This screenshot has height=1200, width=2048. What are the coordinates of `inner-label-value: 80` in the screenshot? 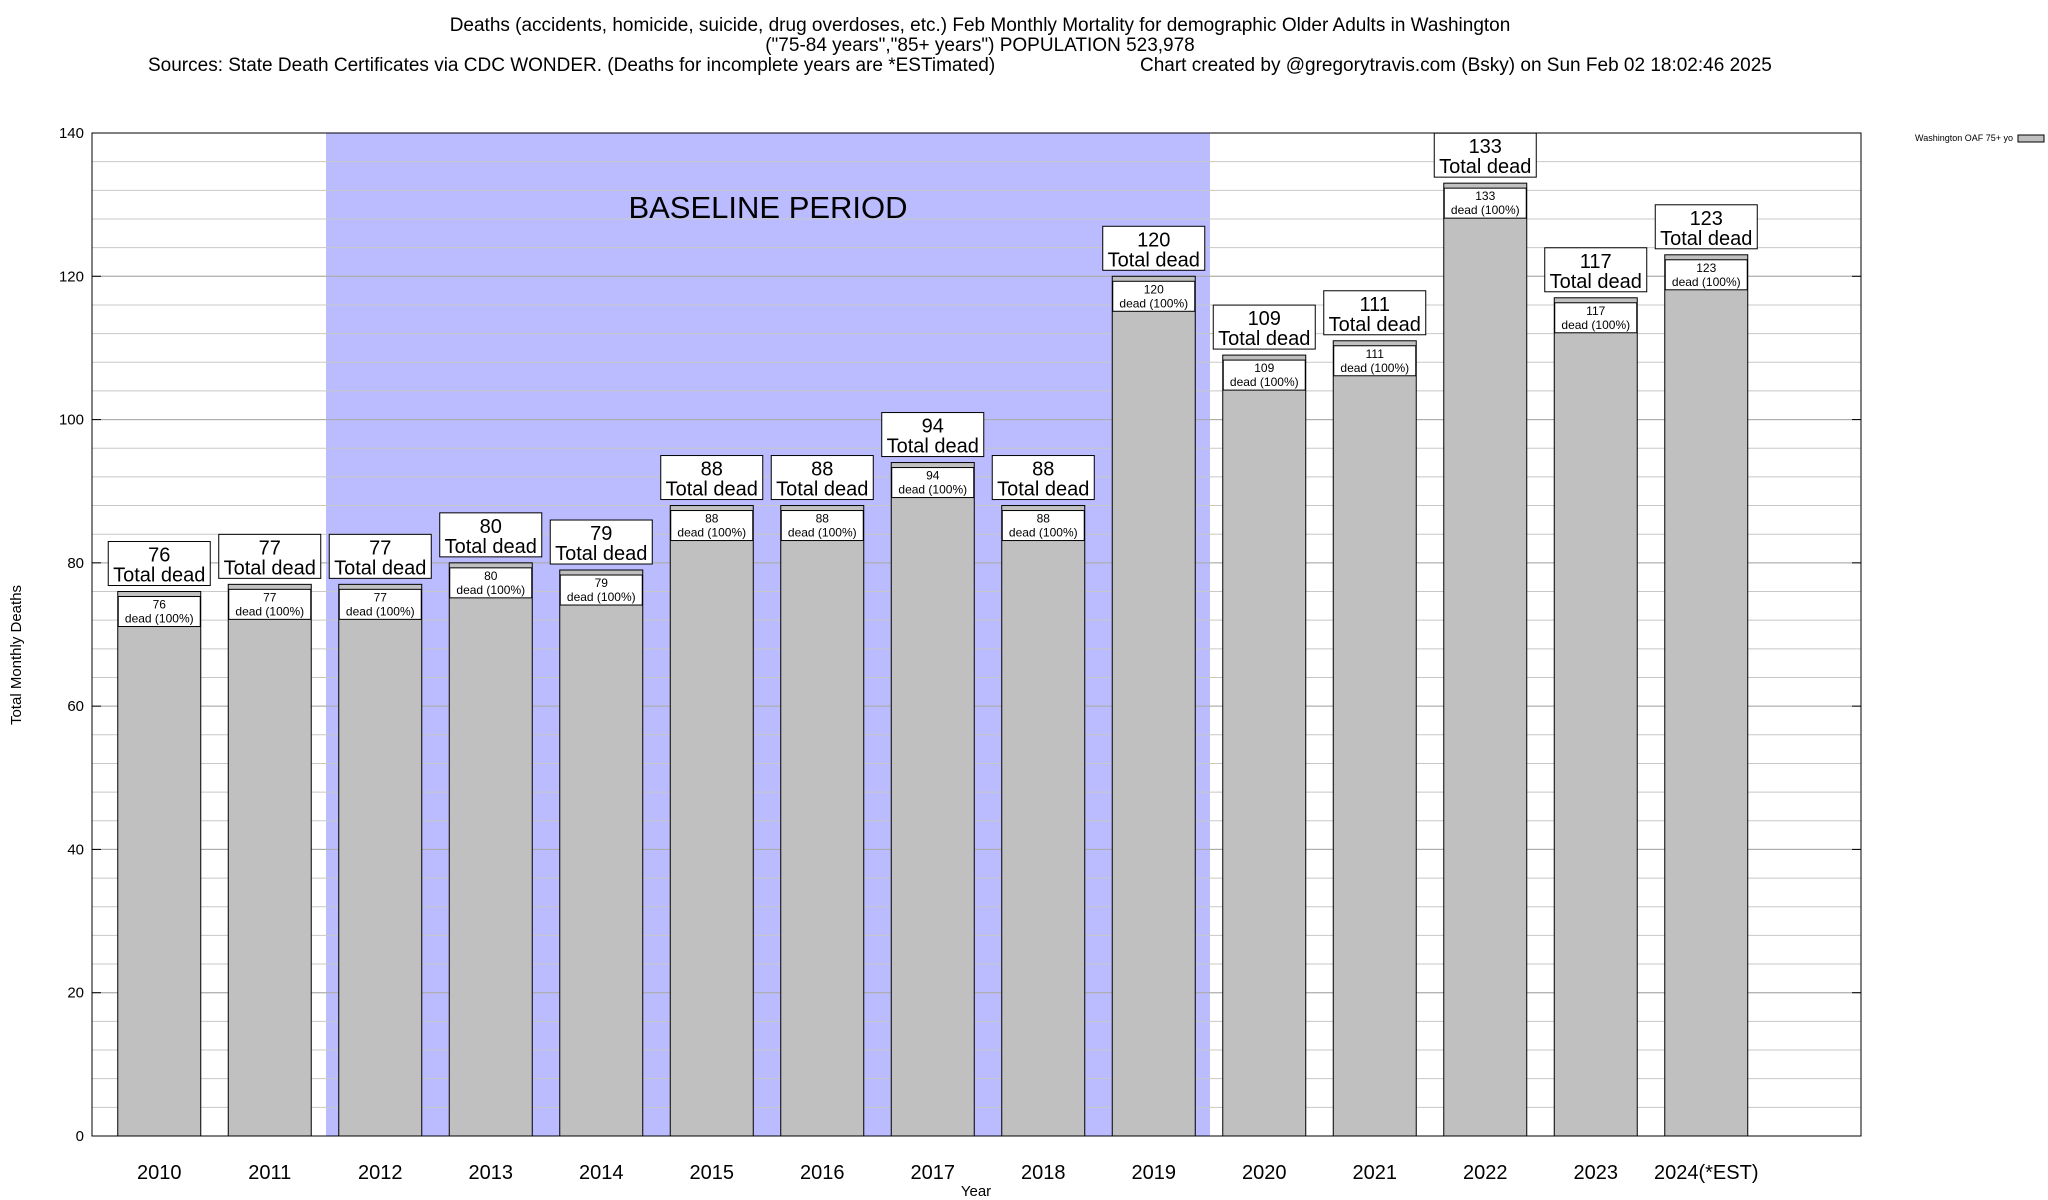 It's located at (491, 576).